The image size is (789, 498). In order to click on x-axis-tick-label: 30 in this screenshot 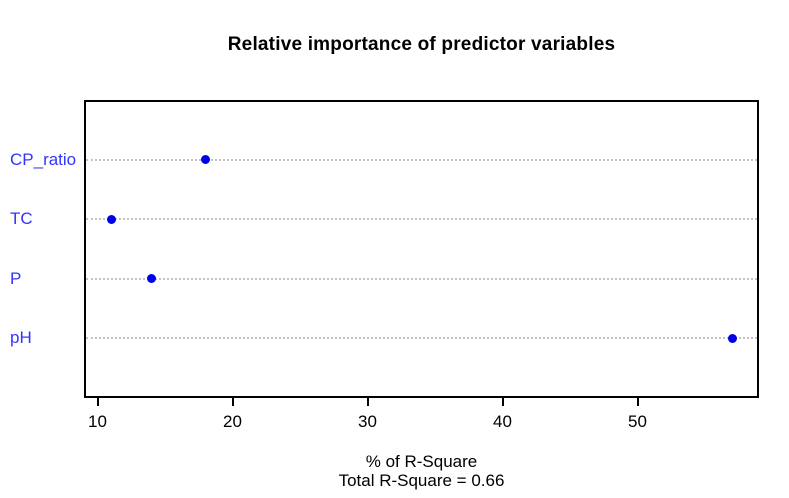, I will do `click(367, 421)`.